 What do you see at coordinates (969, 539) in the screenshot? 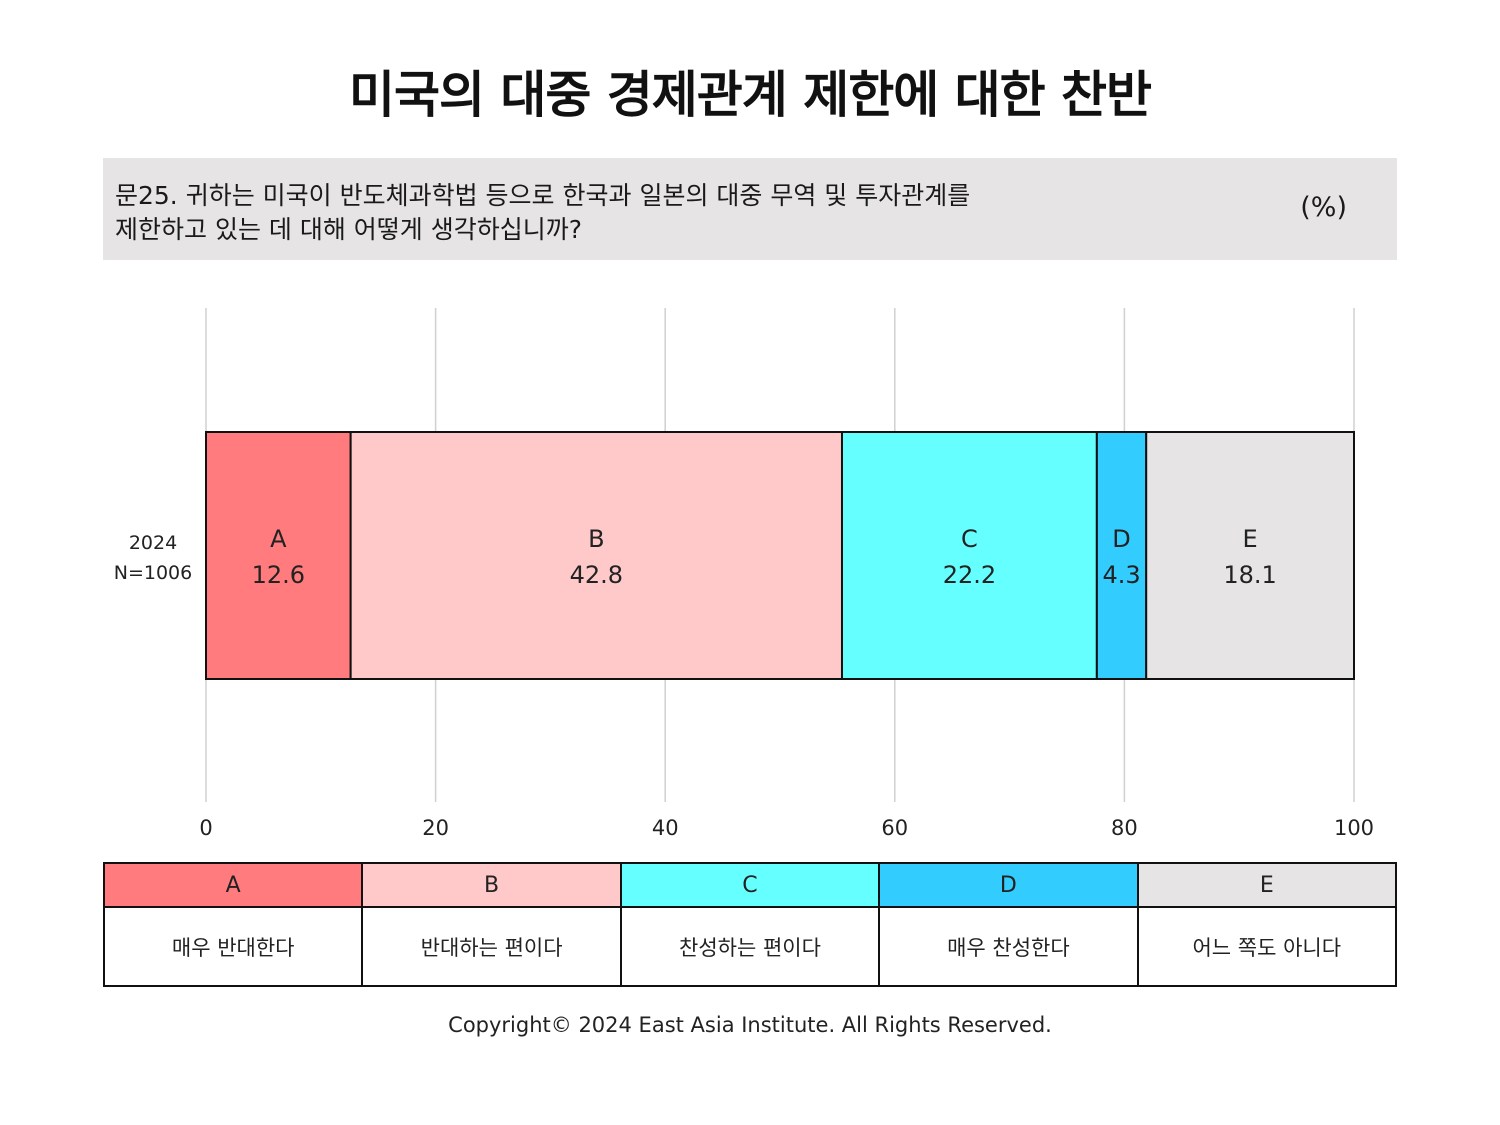
I see `segment-label-c: C` at bounding box center [969, 539].